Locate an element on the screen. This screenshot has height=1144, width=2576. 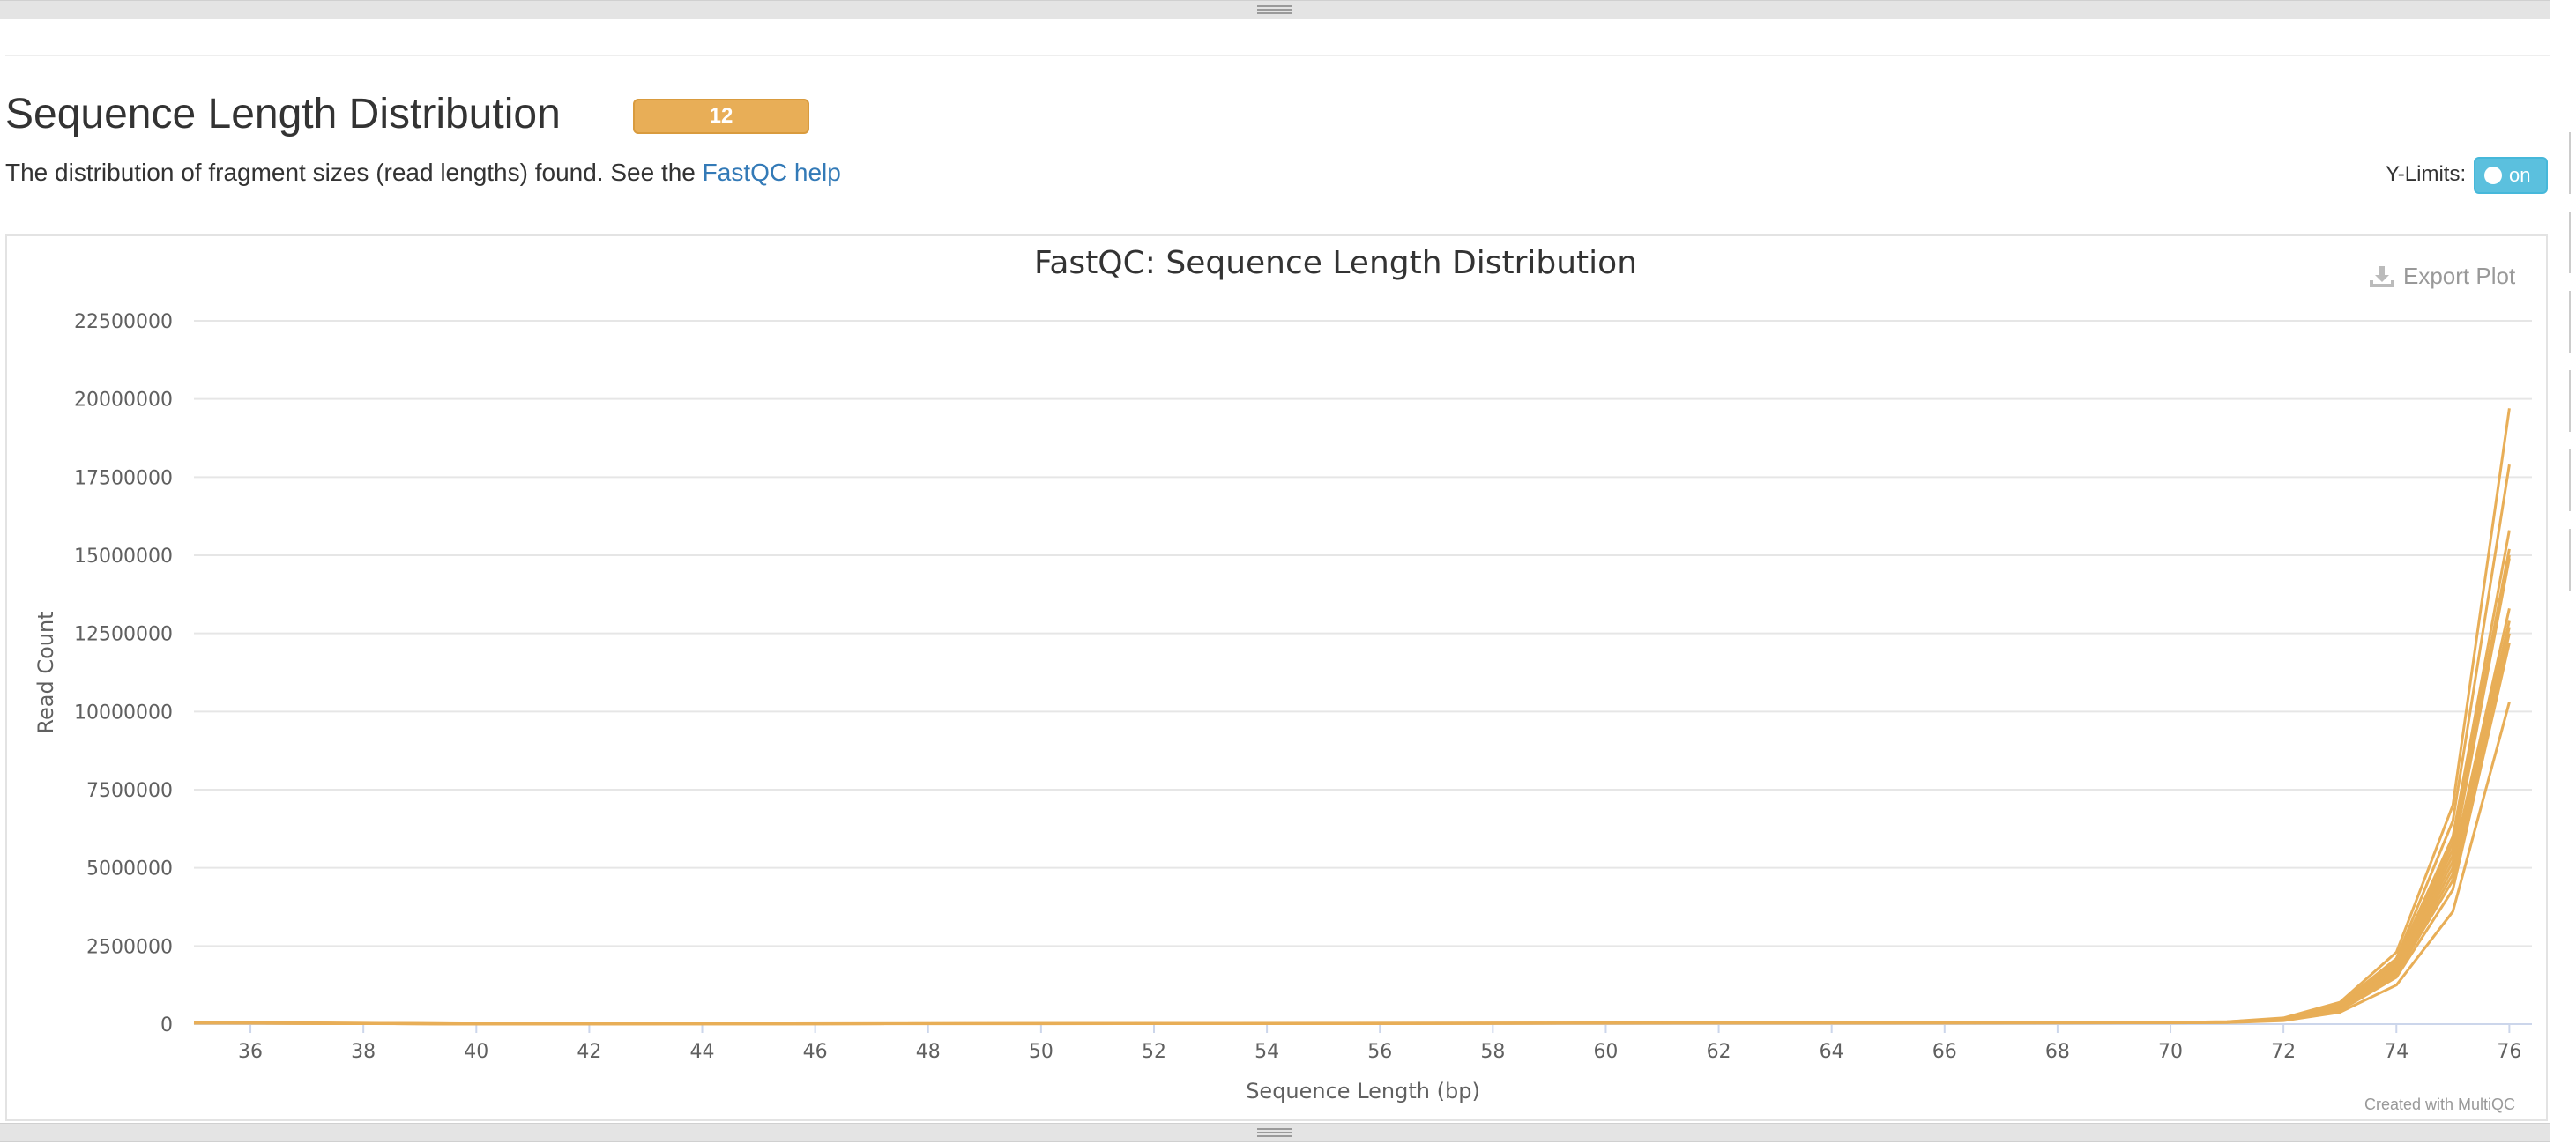
y-tick-label: 15000000 is located at coordinates (123, 557).